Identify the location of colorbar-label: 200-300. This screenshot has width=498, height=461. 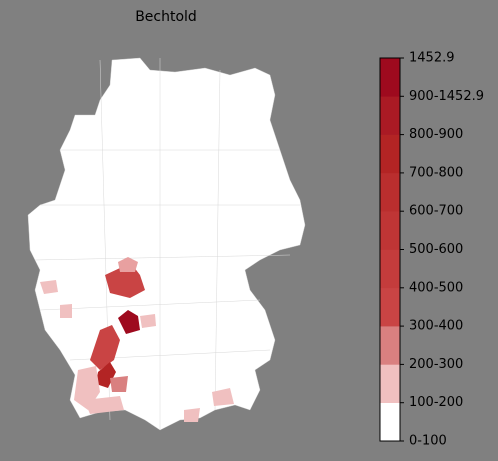
(436, 364).